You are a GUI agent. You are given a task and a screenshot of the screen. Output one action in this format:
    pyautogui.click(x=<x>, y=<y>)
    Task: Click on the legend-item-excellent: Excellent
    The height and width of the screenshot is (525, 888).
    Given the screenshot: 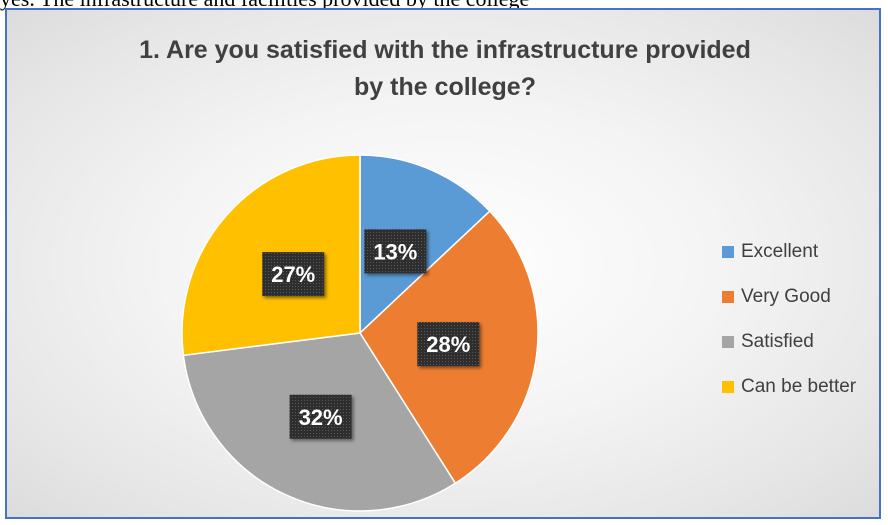 What is the action you would take?
    pyautogui.click(x=789, y=252)
    